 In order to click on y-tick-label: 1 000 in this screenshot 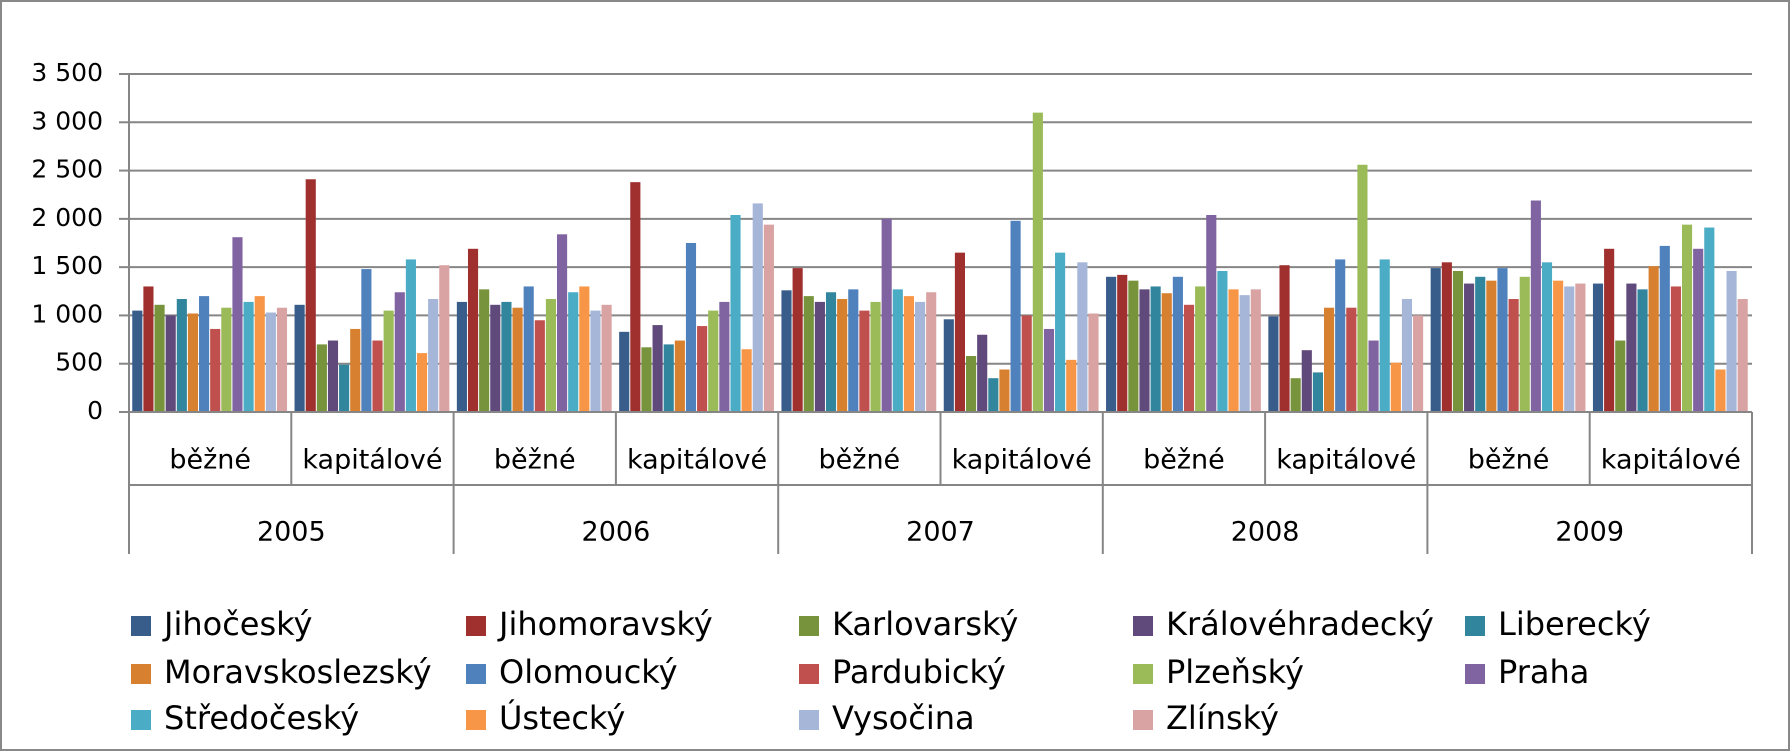, I will do `click(67, 313)`.